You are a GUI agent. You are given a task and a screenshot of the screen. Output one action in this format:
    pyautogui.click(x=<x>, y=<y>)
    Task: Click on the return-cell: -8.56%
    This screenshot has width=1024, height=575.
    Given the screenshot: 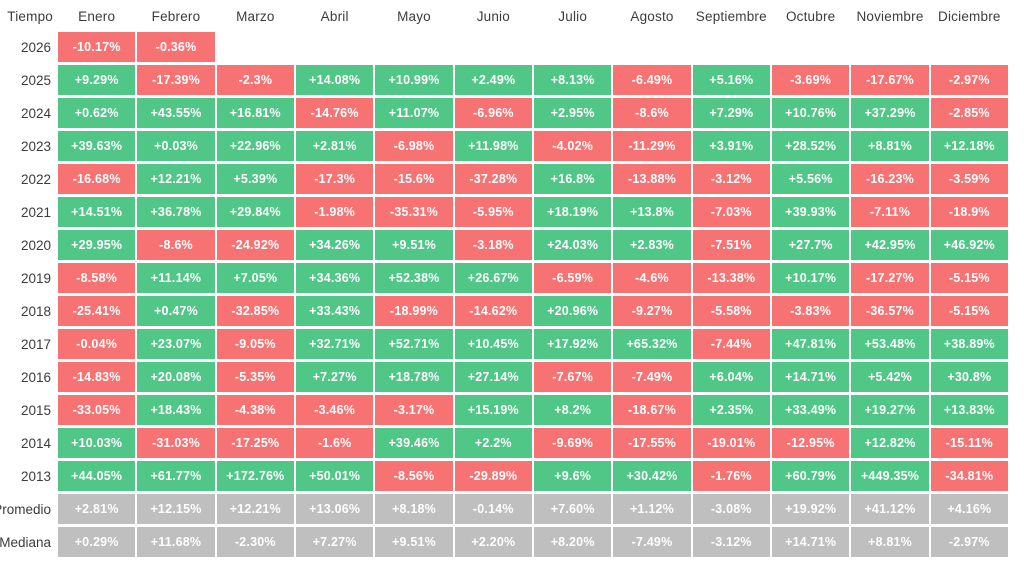 What is the action you would take?
    pyautogui.click(x=414, y=476)
    